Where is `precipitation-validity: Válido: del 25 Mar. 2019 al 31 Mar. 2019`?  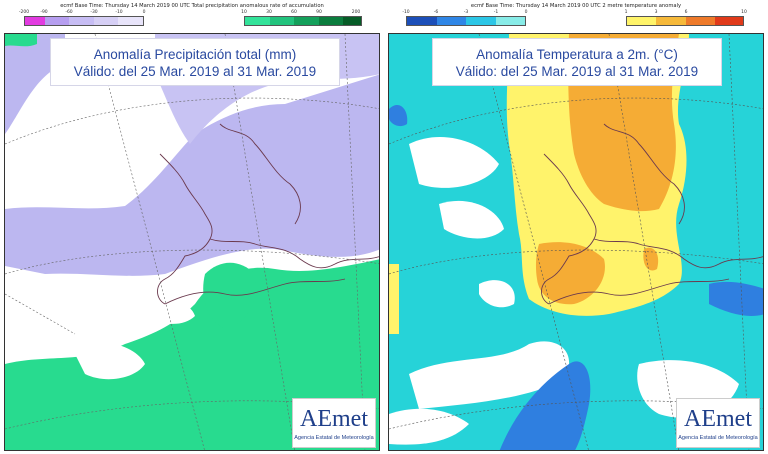 precipitation-validity: Válido: del 25 Mar. 2019 al 31 Mar. 2019 is located at coordinates (195, 71).